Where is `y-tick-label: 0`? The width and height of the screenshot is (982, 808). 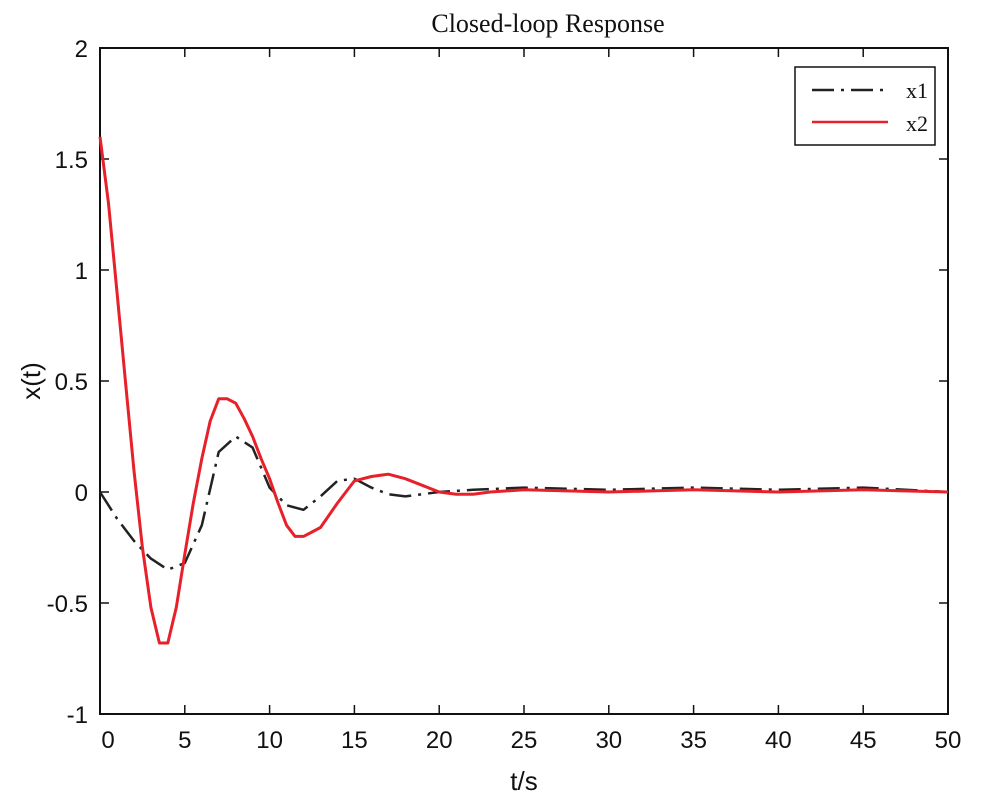 y-tick-label: 0 is located at coordinates (81, 493).